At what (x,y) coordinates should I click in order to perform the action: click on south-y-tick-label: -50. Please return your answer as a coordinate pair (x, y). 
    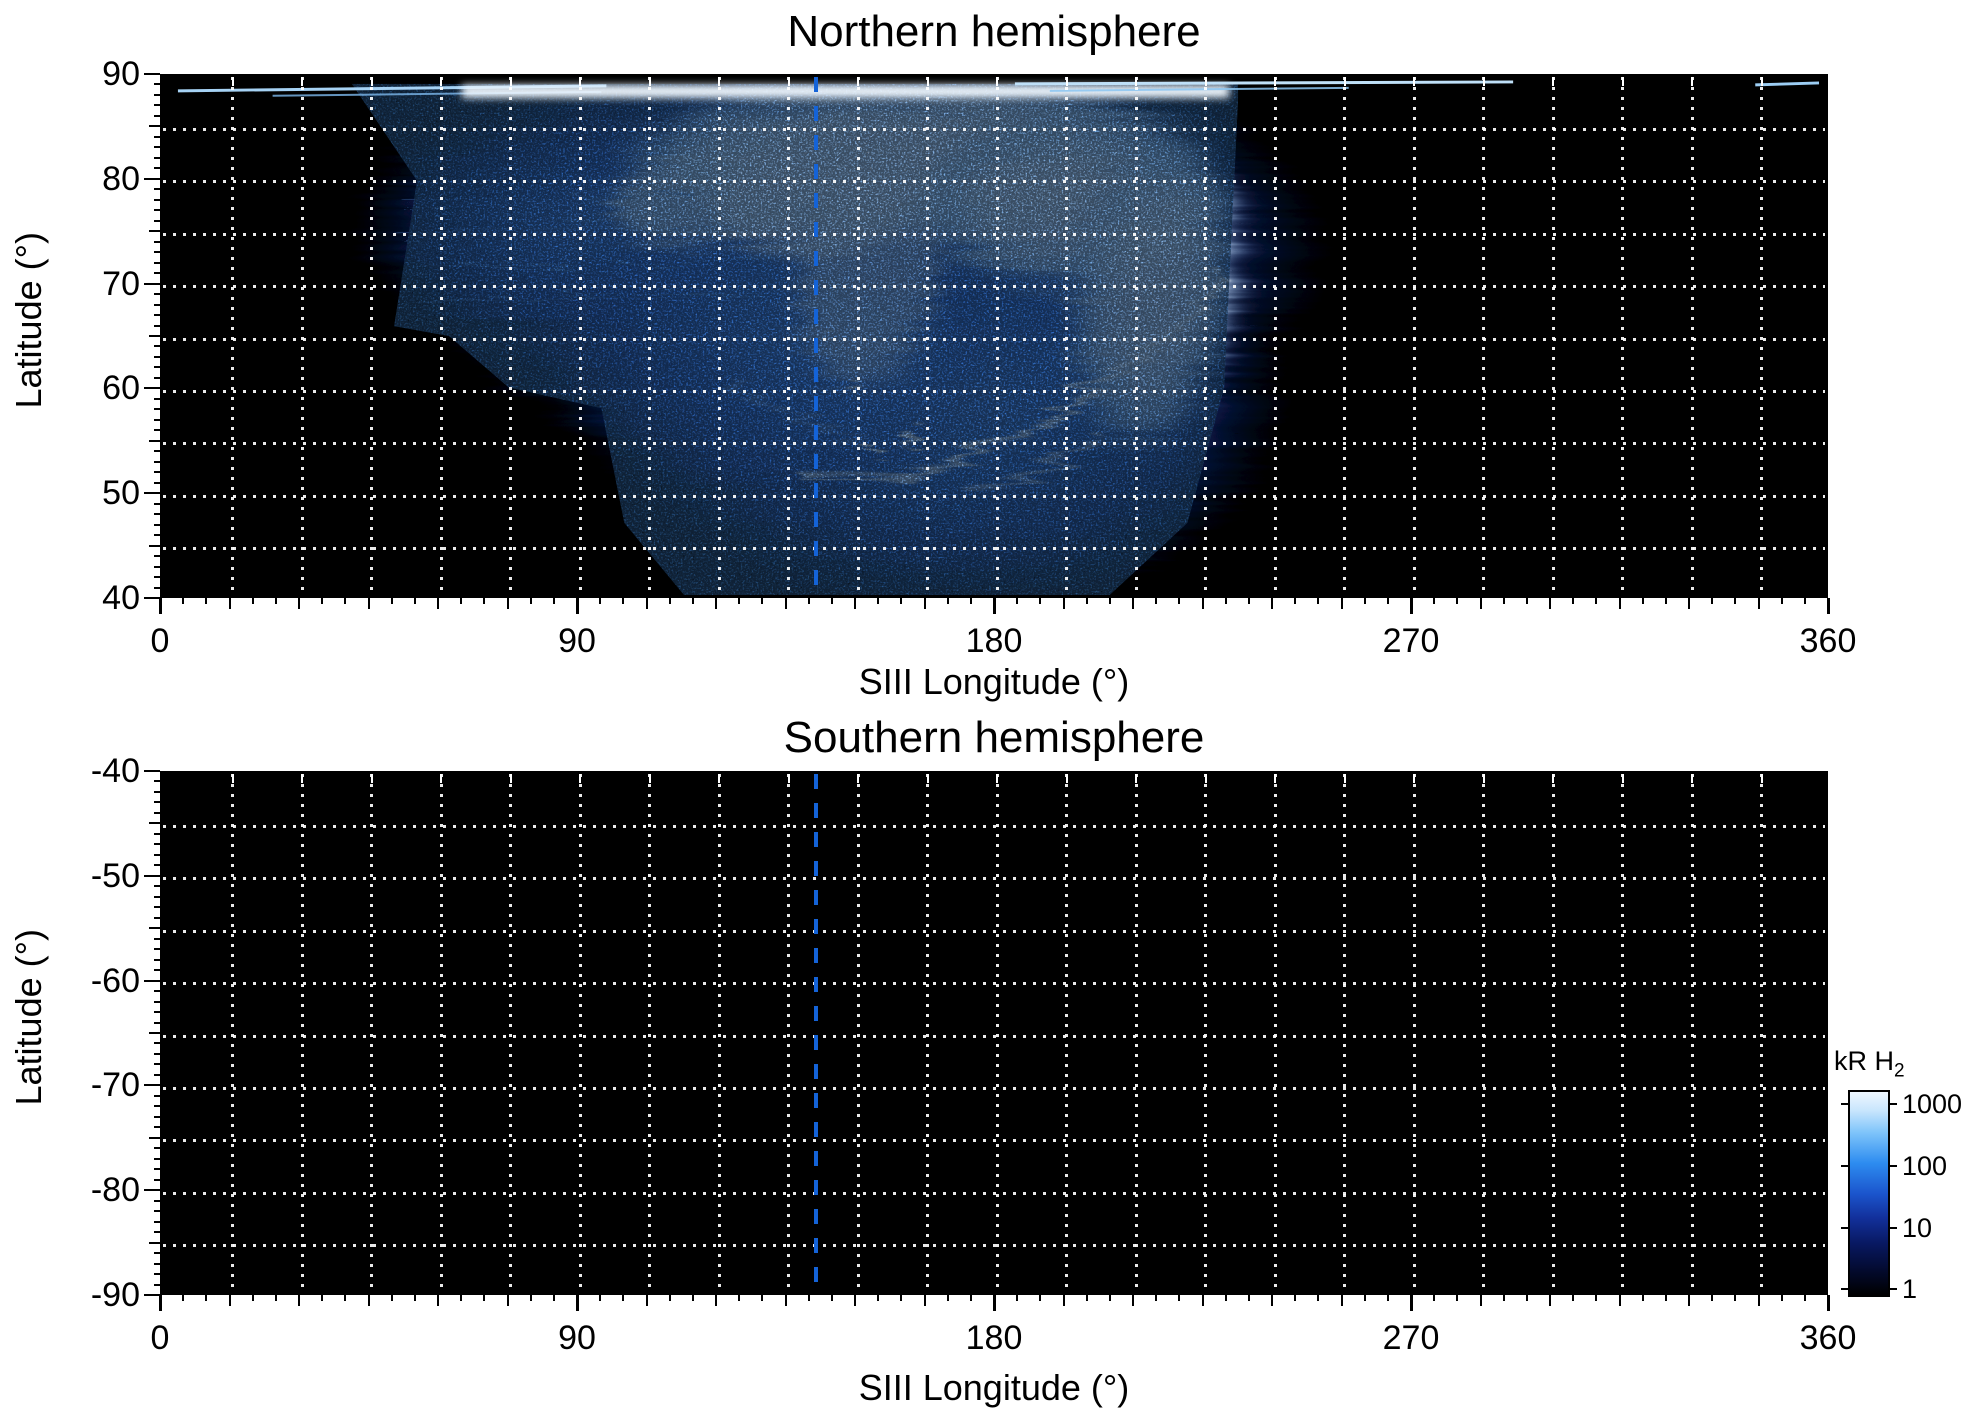
    Looking at the image, I should click on (115, 875).